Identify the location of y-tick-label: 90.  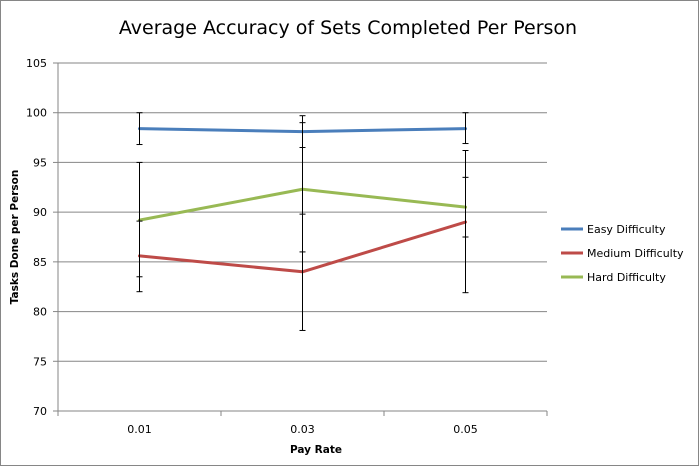
(40, 212).